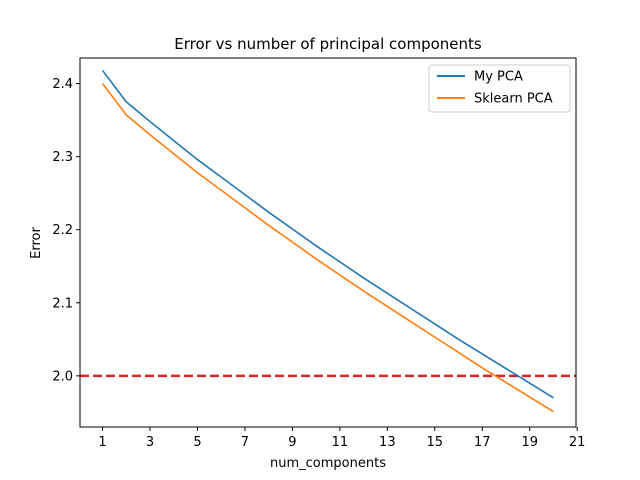 The width and height of the screenshot is (640, 480). What do you see at coordinates (62, 376) in the screenshot?
I see `y-tick-label: 2.0` at bounding box center [62, 376].